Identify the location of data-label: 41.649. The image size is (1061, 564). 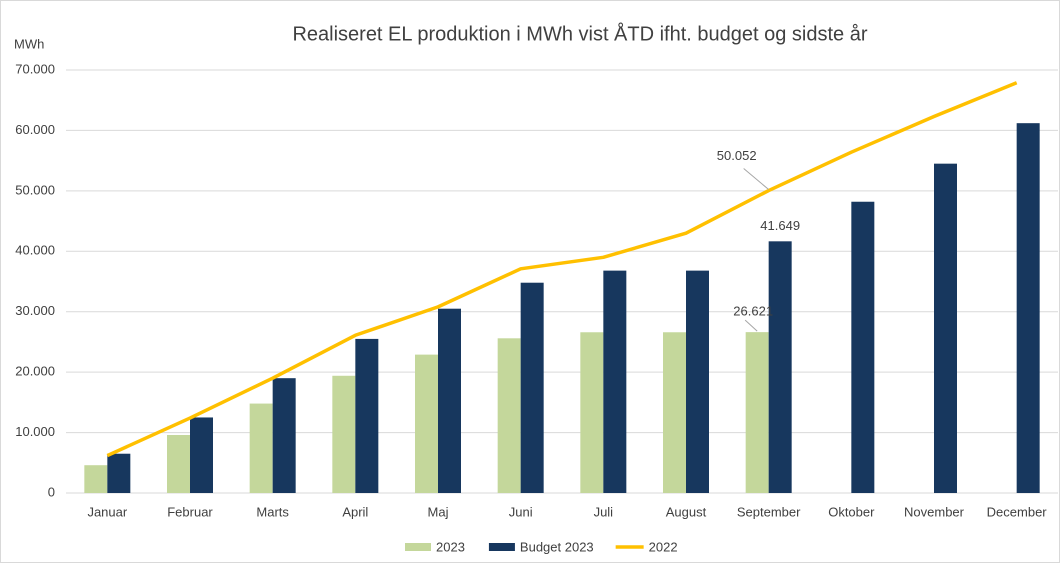
(780, 225).